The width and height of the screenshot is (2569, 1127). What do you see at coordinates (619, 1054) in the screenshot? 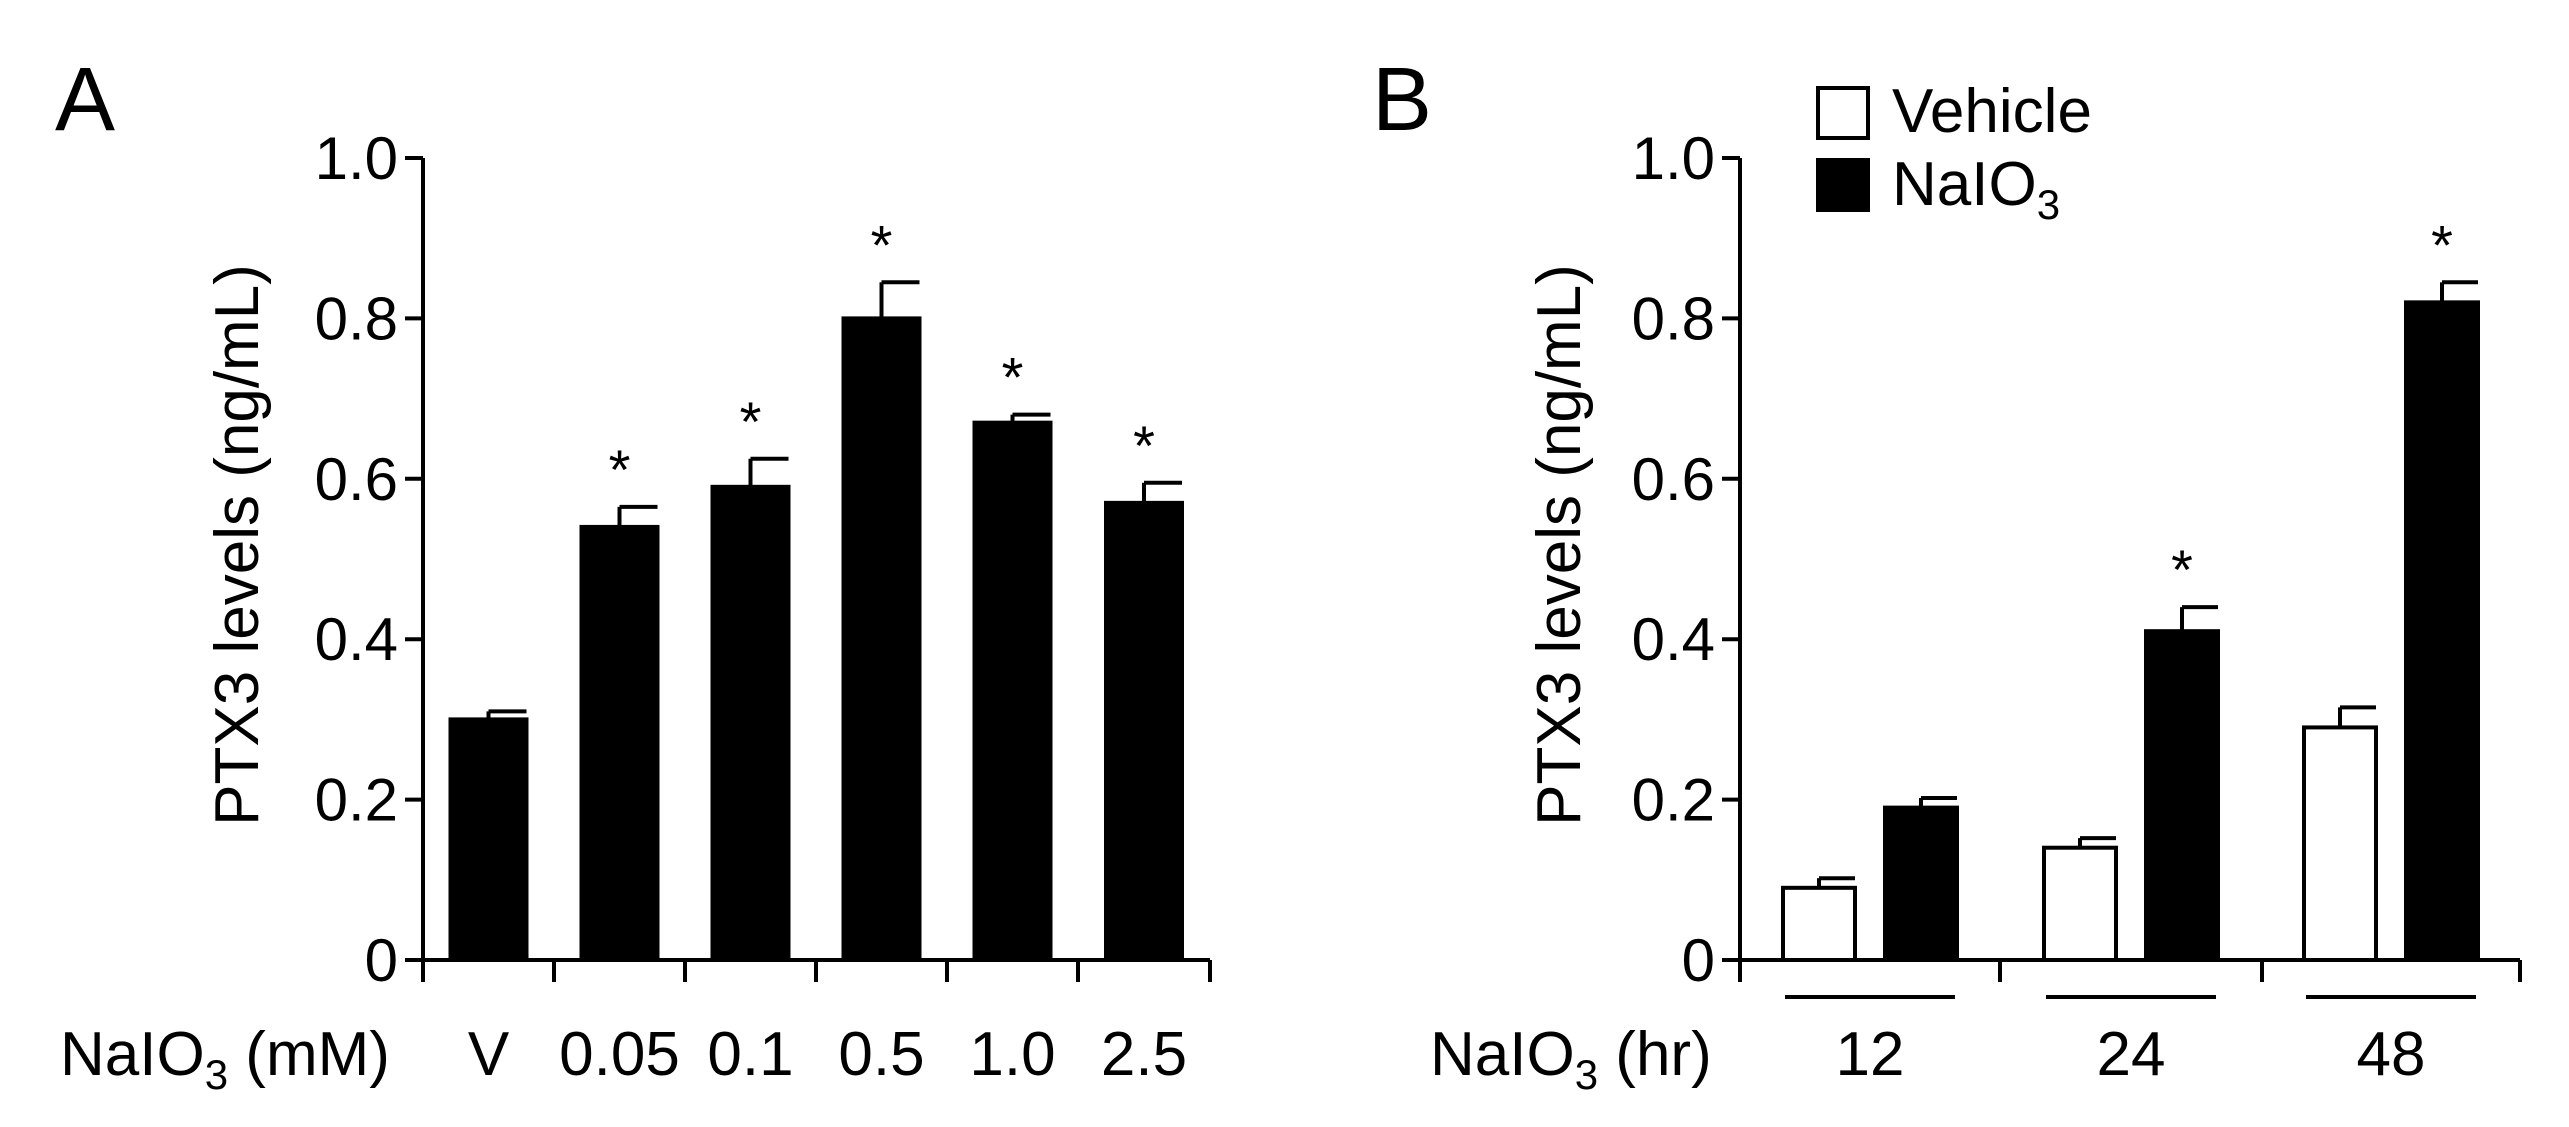
I see `panel-a-x-tick-label: 0.05` at bounding box center [619, 1054].